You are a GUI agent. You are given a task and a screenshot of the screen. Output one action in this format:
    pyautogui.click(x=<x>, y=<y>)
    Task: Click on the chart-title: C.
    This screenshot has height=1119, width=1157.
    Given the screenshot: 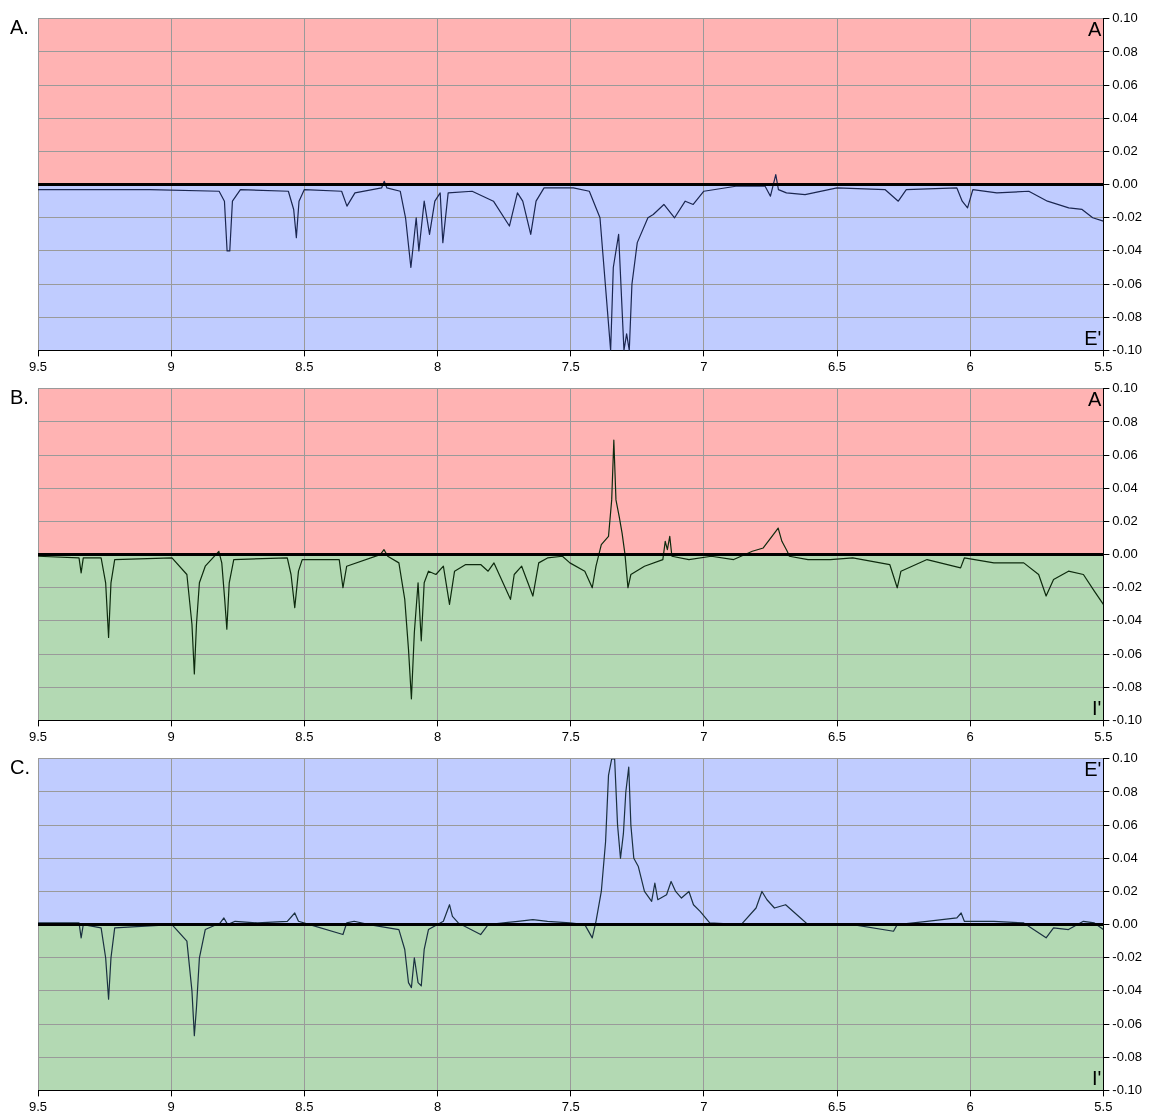 What is the action you would take?
    pyautogui.click(x=20, y=767)
    